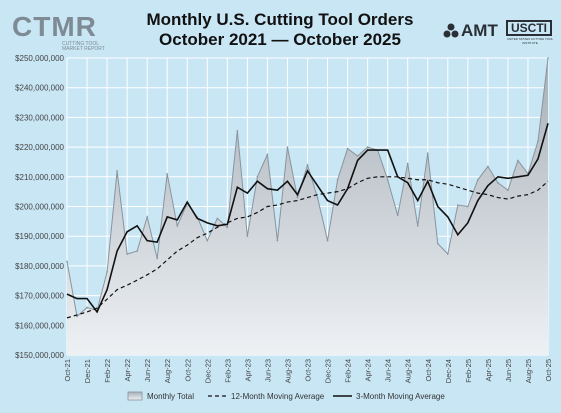  What do you see at coordinates (280, 19) in the screenshot?
I see `chart-title: Monthly U.S. Cutting Tool Orders` at bounding box center [280, 19].